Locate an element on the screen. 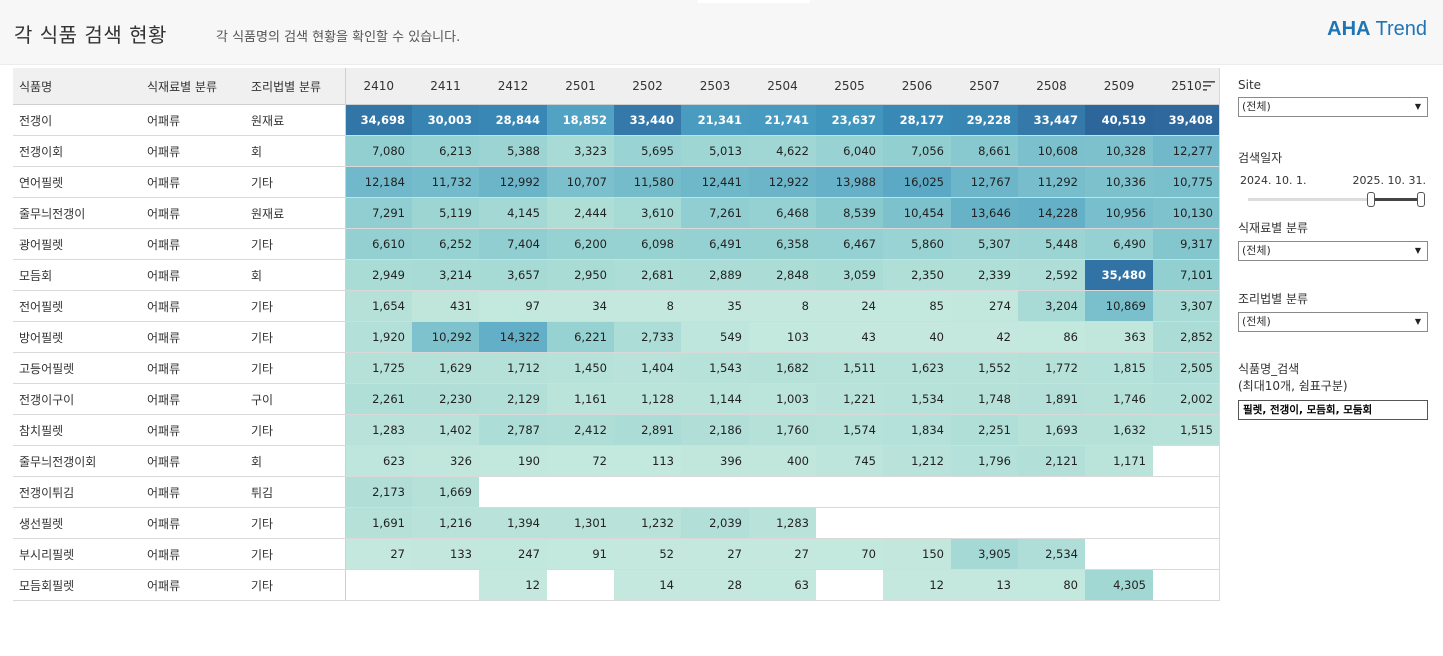 The image size is (1443, 656). cell-value: 91 is located at coordinates (580, 554).